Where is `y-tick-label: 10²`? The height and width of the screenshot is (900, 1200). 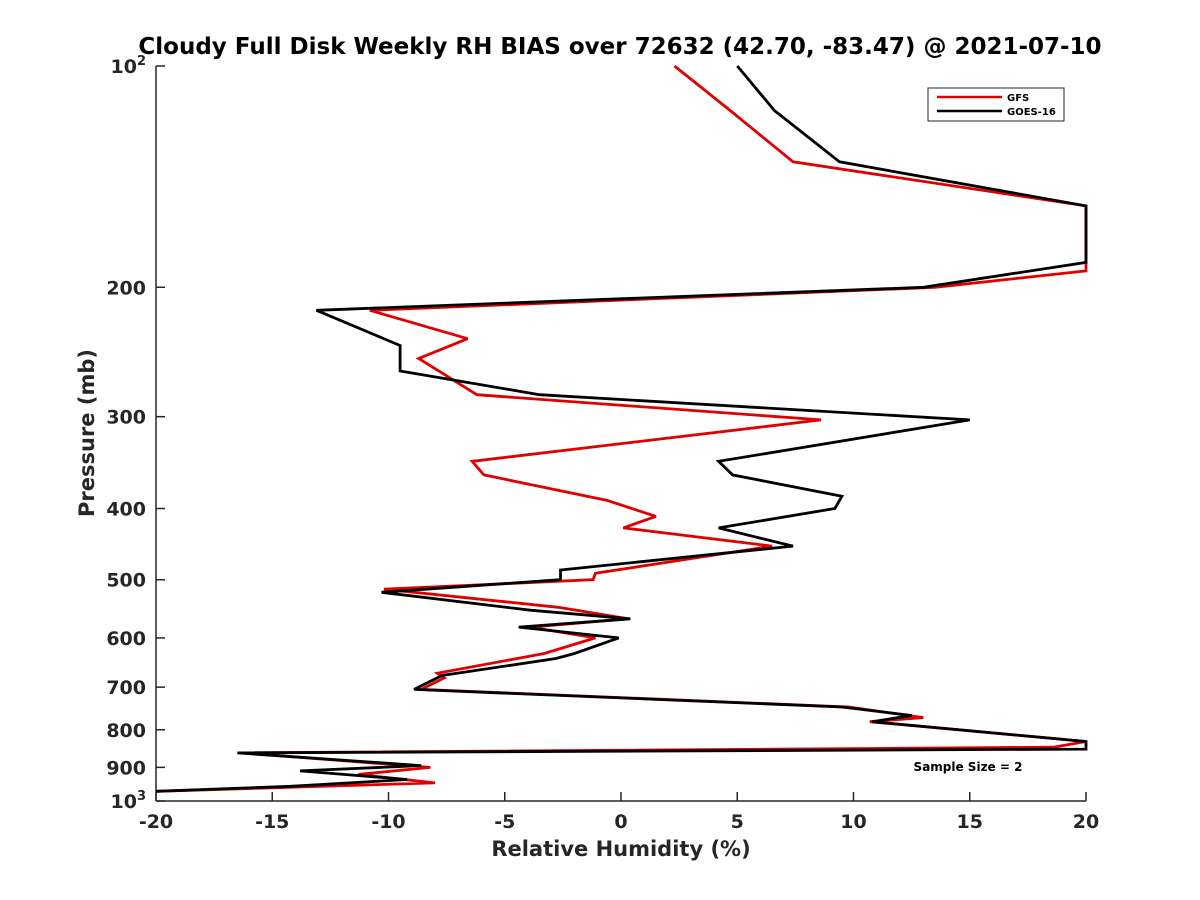
y-tick-label: 10² is located at coordinates (129, 66).